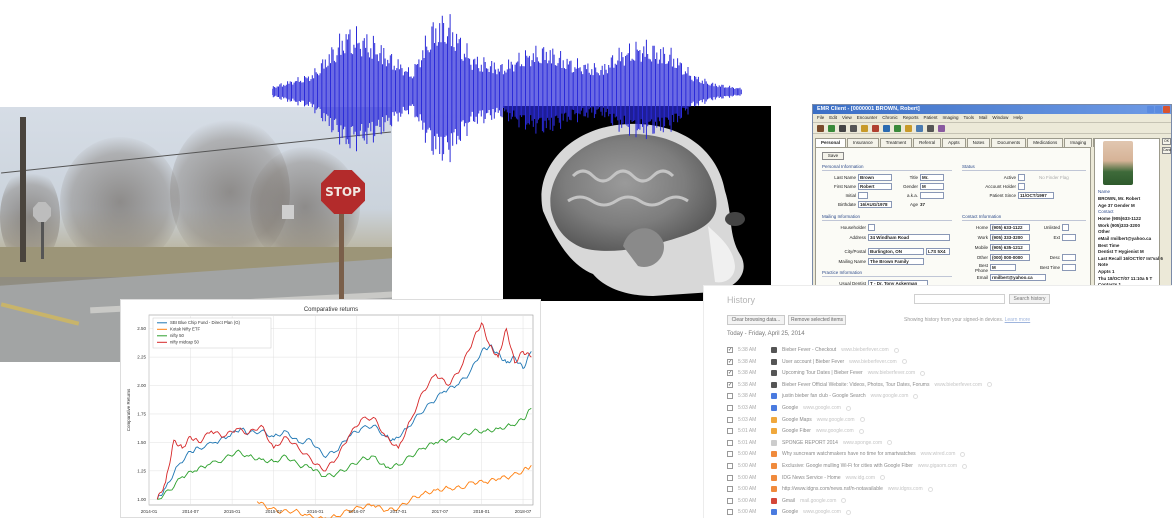 This screenshot has height=518, width=1172. What do you see at coordinates (909, 237) in the screenshot?
I see `address-field: 34 Windham Road` at bounding box center [909, 237].